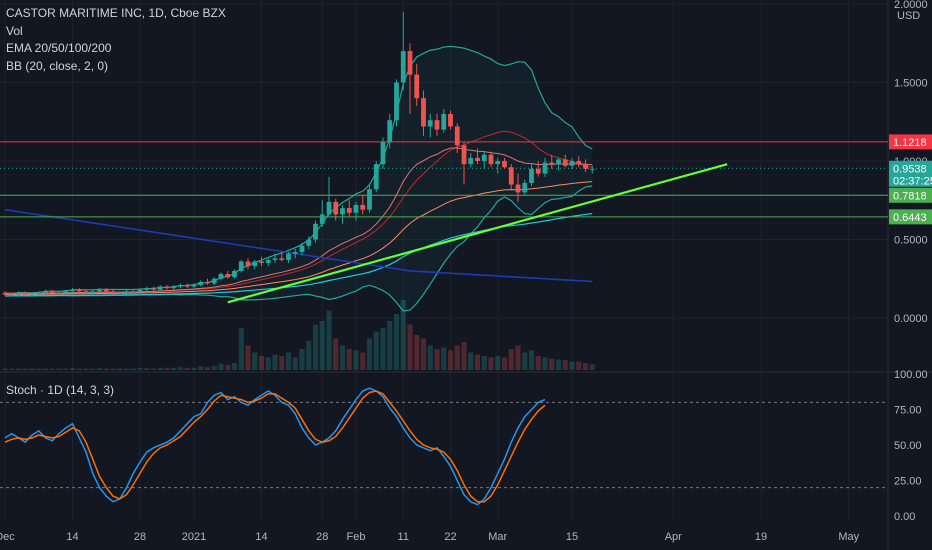 The width and height of the screenshot is (932, 550). I want to click on time-tick-label: 28, so click(140, 537).